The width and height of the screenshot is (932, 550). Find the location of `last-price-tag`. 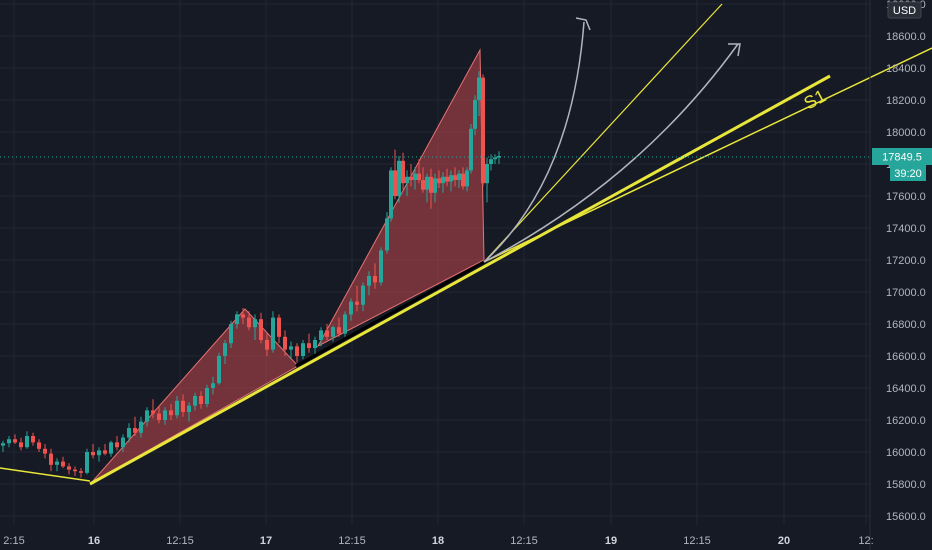

last-price-tag is located at coordinates (902, 156).